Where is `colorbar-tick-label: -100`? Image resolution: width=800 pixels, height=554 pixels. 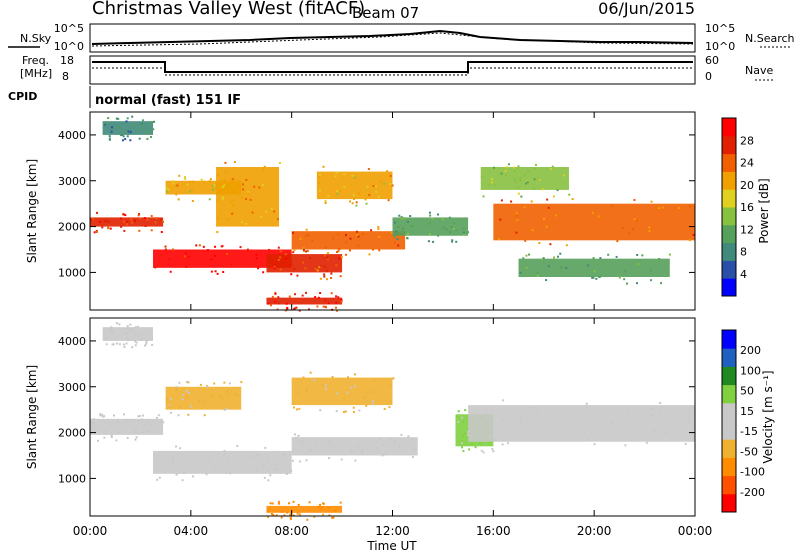
colorbar-tick-label: -100 is located at coordinates (752, 472).